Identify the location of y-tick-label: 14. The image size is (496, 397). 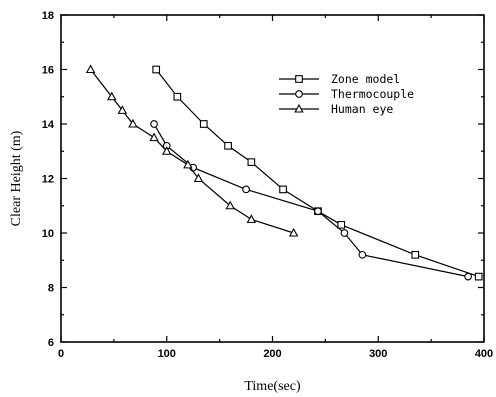
(48, 125).